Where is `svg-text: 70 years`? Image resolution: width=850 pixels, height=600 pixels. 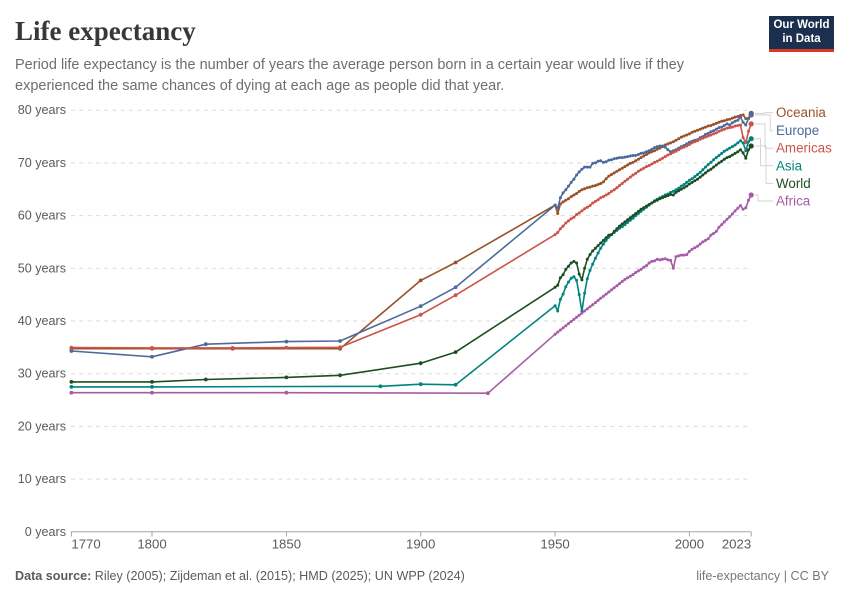
svg-text: 70 years is located at coordinates (42, 163).